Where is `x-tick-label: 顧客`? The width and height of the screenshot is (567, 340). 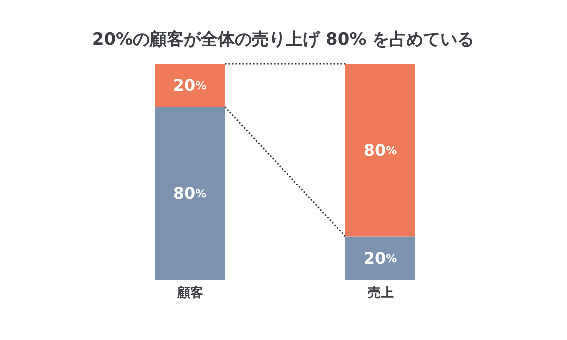 x-tick-label: 顧客 is located at coordinates (190, 293).